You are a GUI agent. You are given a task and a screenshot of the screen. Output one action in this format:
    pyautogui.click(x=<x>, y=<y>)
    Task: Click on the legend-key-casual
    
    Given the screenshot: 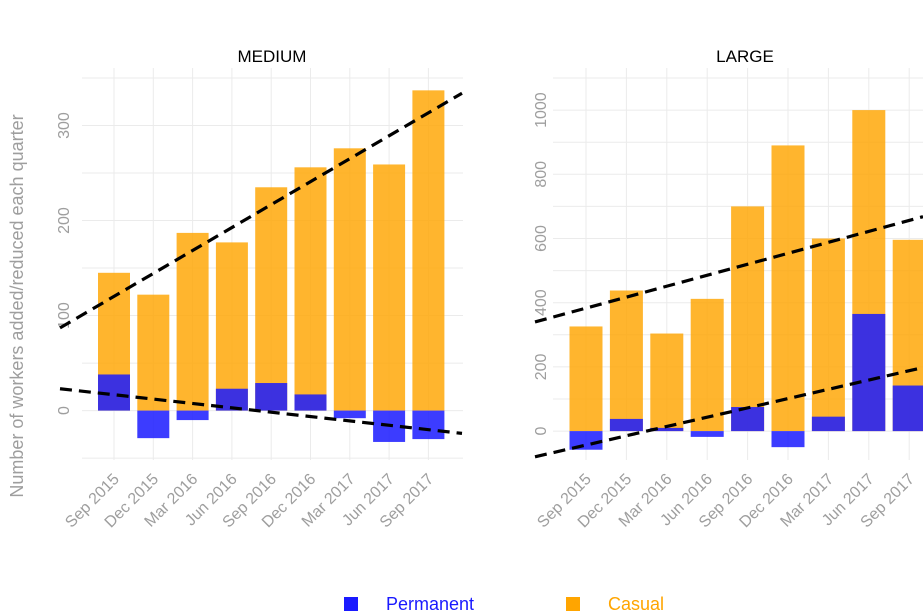 What is the action you would take?
    pyautogui.click(x=573, y=604)
    